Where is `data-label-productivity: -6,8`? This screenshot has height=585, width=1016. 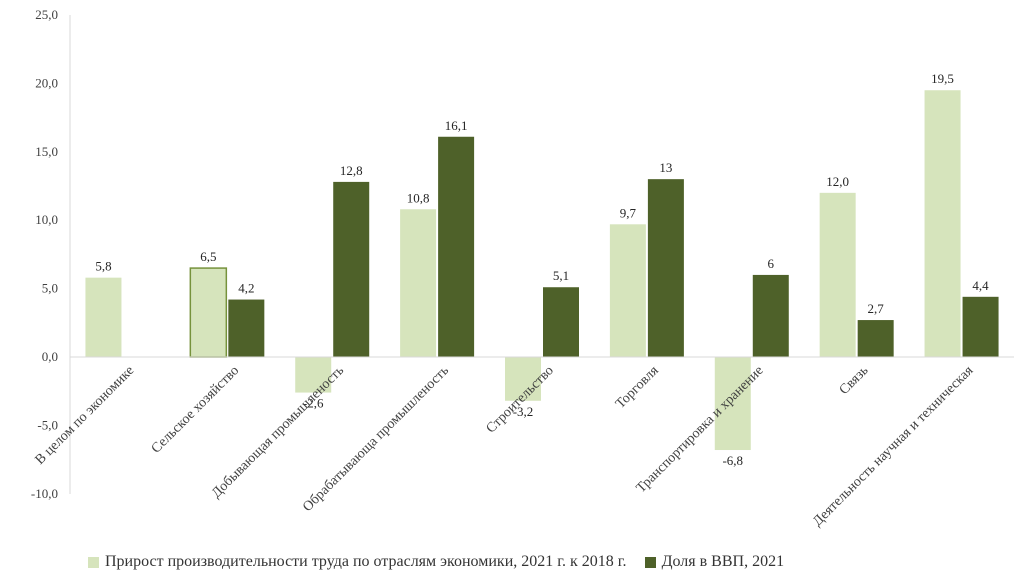 data-label-productivity: -6,8 is located at coordinates (732, 460).